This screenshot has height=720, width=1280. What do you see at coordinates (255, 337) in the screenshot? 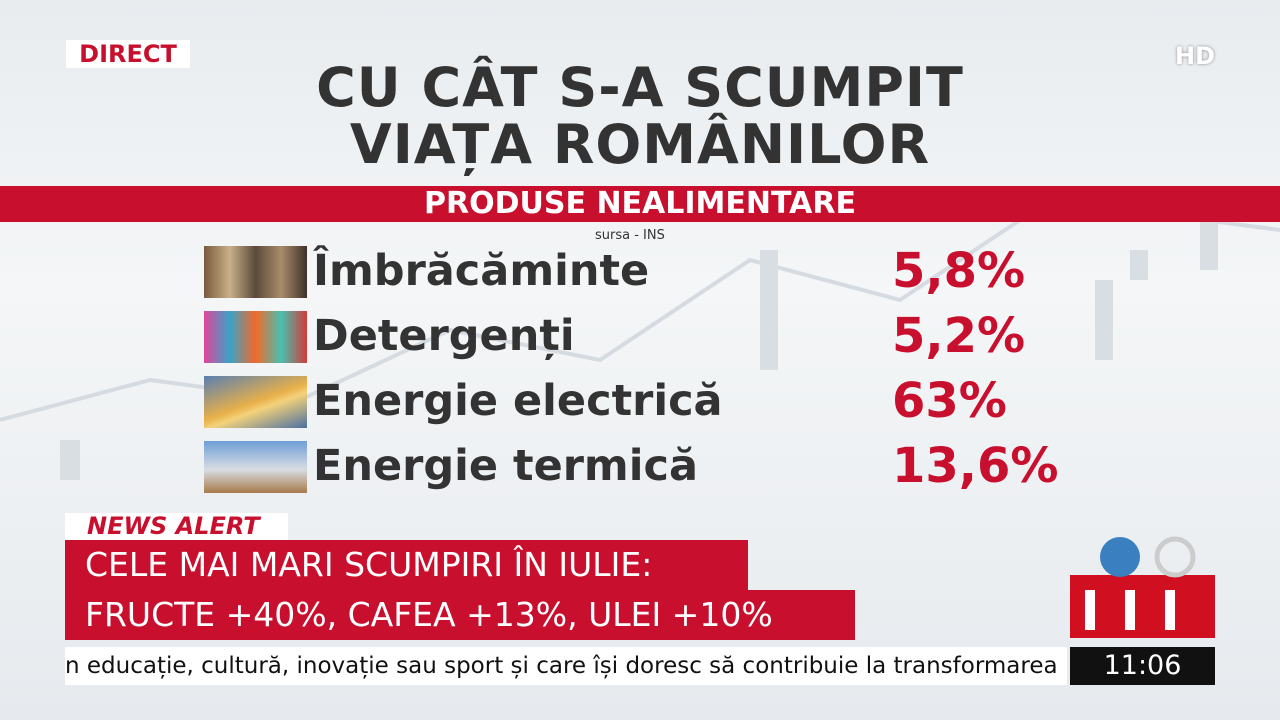
I see `detergent-image` at bounding box center [255, 337].